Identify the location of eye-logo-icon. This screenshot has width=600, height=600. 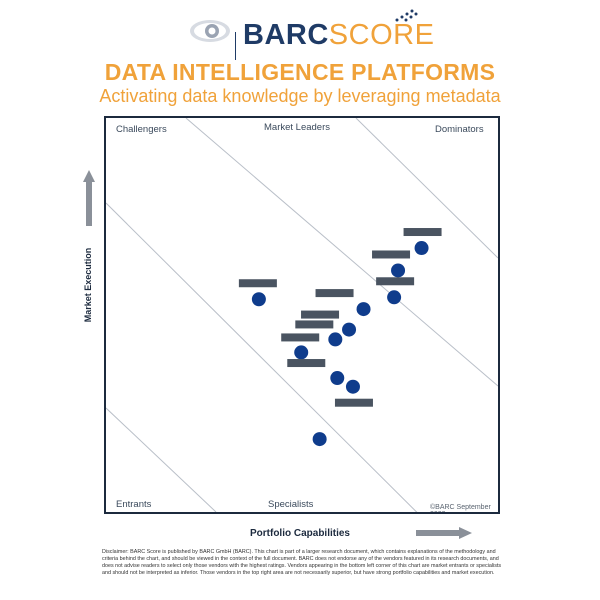
(210, 31).